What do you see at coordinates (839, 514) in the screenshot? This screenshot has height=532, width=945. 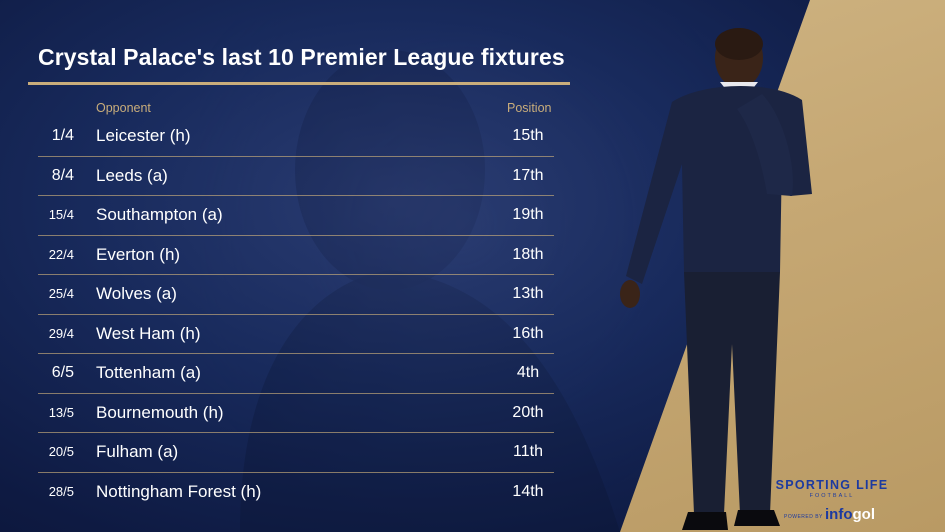 I see `infogol-part-a: info` at bounding box center [839, 514].